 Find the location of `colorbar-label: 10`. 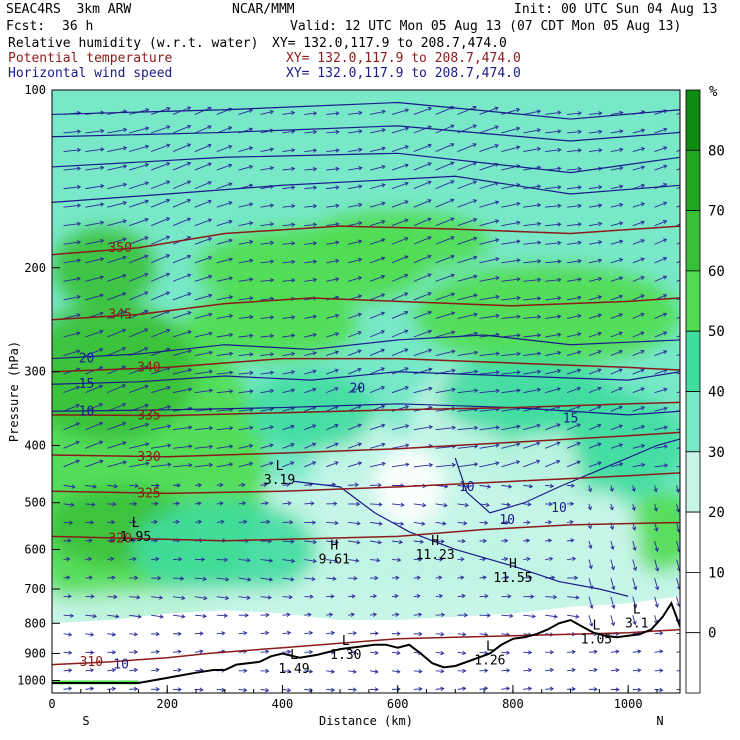

colorbar-label: 10 is located at coordinates (716, 573).